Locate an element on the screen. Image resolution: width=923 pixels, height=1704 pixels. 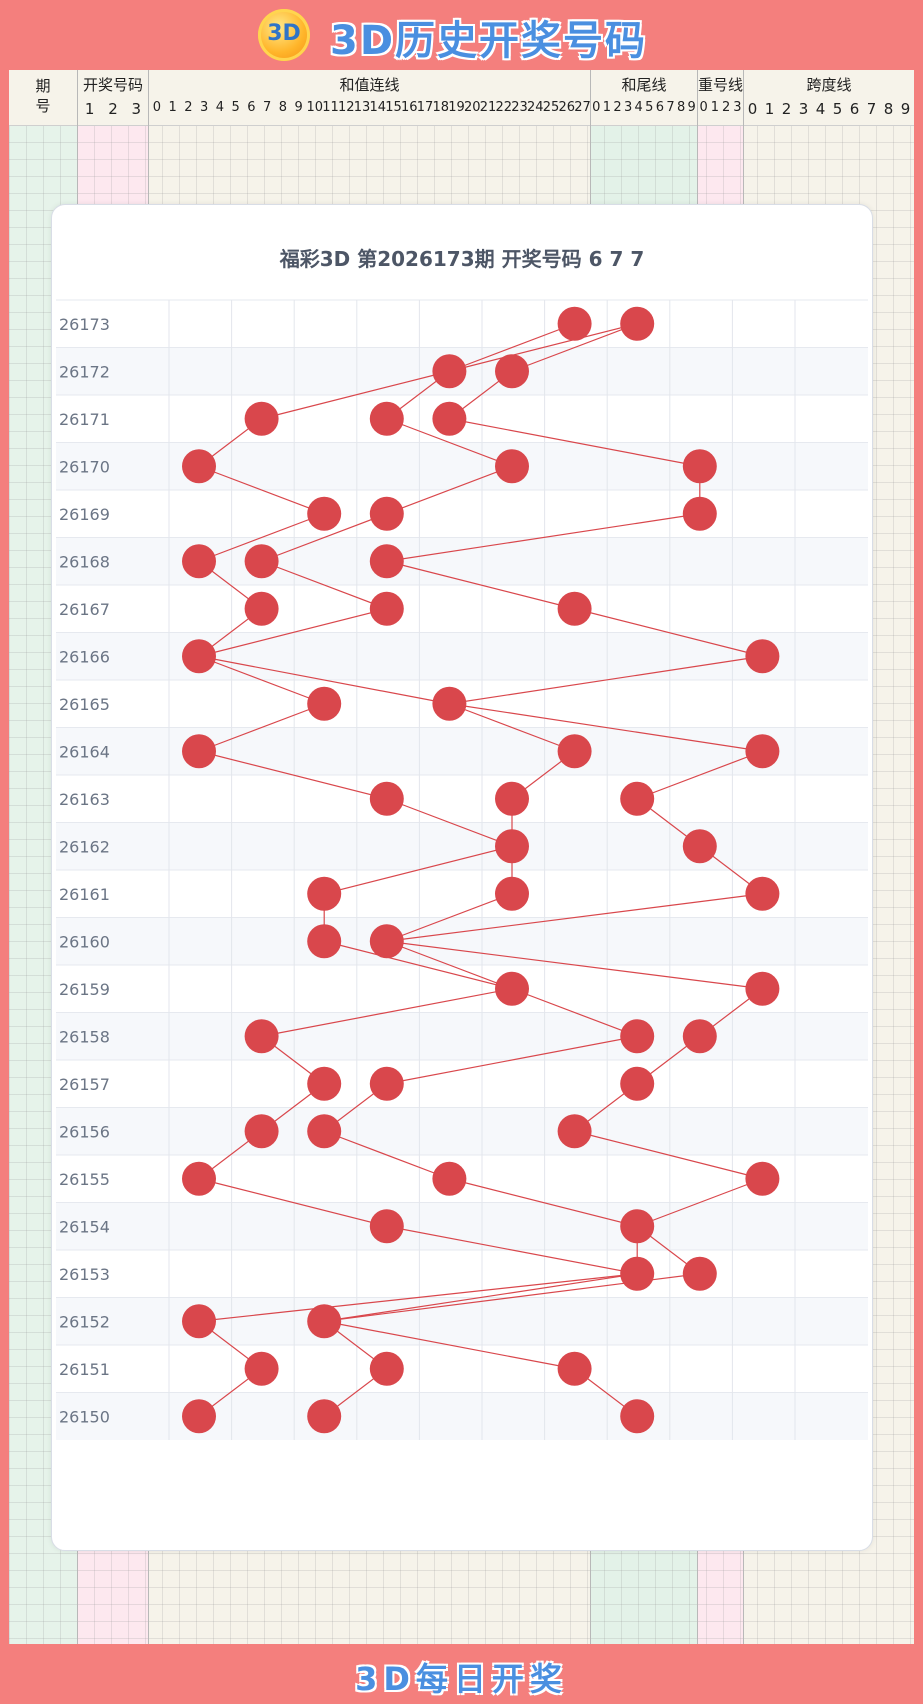
period-label: 26154 is located at coordinates (84, 1226).